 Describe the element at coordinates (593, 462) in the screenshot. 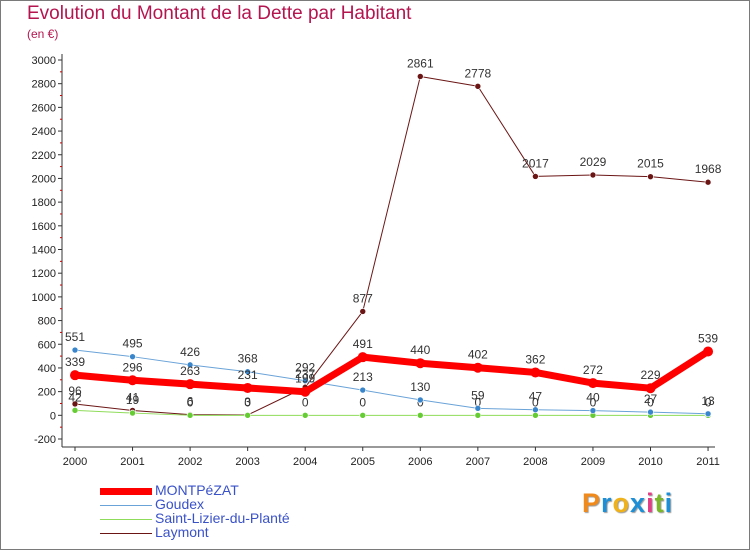

I see `x-tick-label: 2009` at that location.